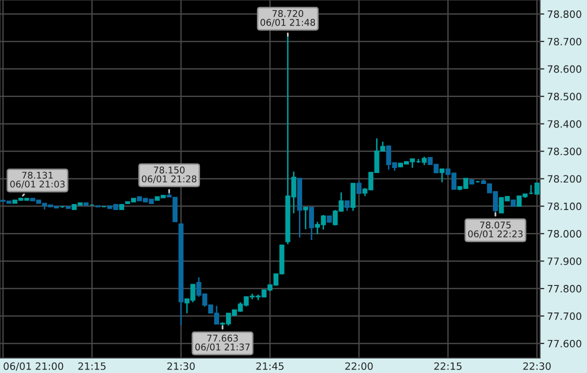  What do you see at coordinates (565, 42) in the screenshot?
I see `y-tick-label: 78.700` at bounding box center [565, 42].